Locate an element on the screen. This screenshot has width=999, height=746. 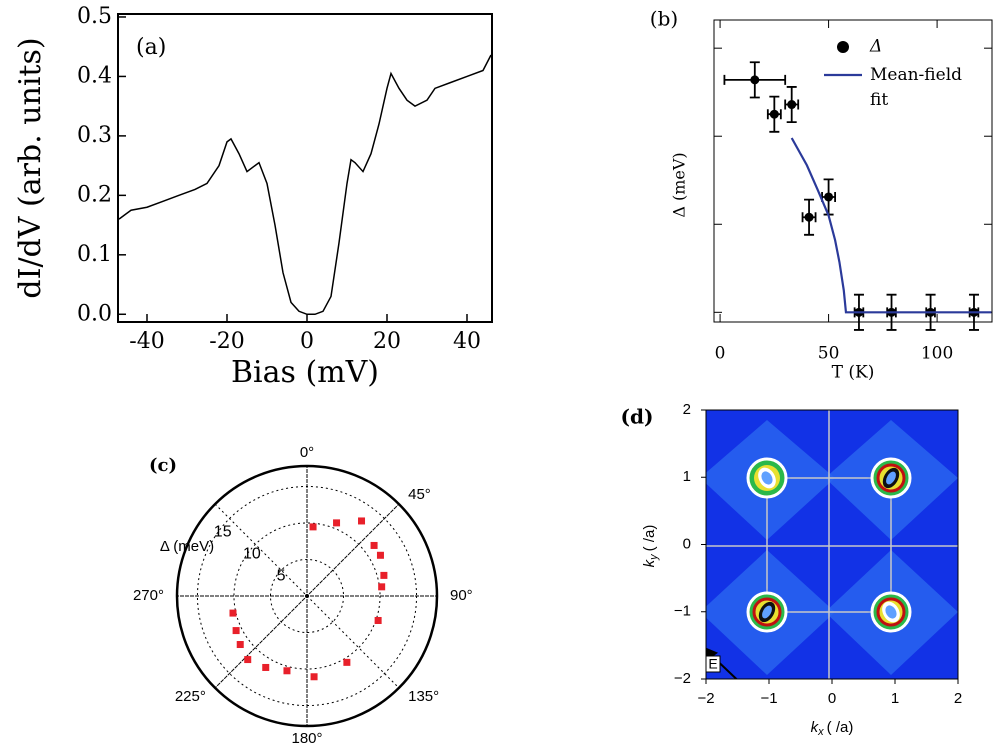
x-tick-label: -20 is located at coordinates (226, 341).